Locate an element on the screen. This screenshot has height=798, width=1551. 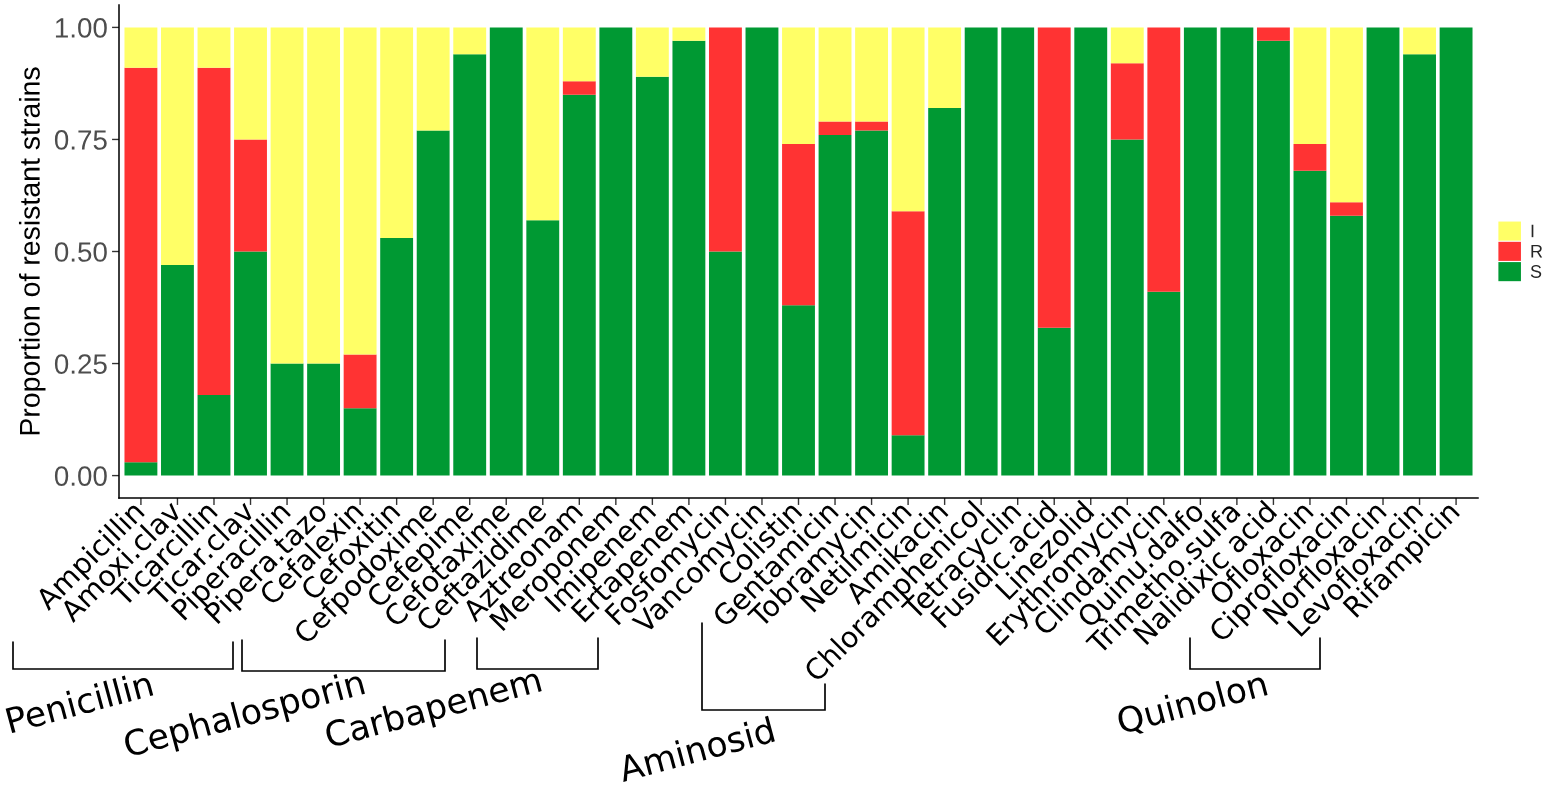
text: Quinolon is located at coordinates (1192, 704).